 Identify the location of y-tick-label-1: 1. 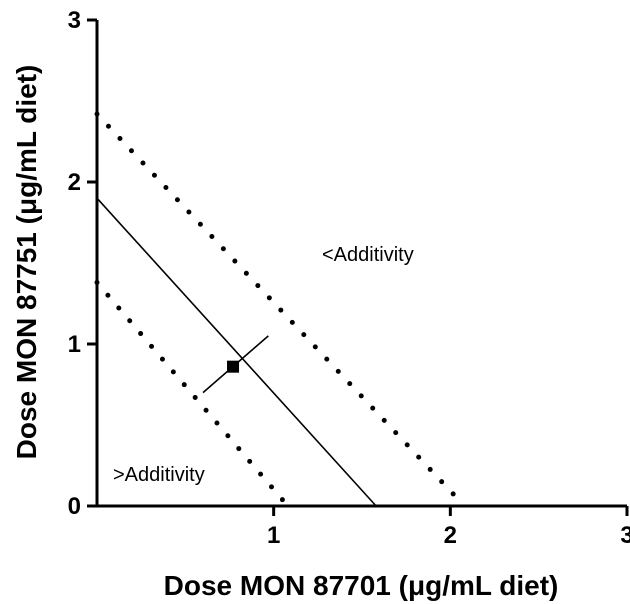
(74, 344).